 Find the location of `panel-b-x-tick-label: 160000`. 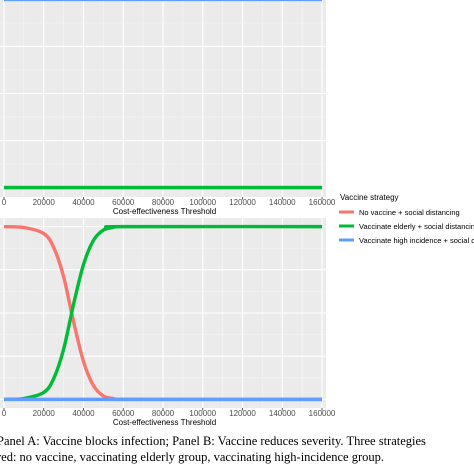

panel-b-x-tick-label: 160000 is located at coordinates (322, 413).